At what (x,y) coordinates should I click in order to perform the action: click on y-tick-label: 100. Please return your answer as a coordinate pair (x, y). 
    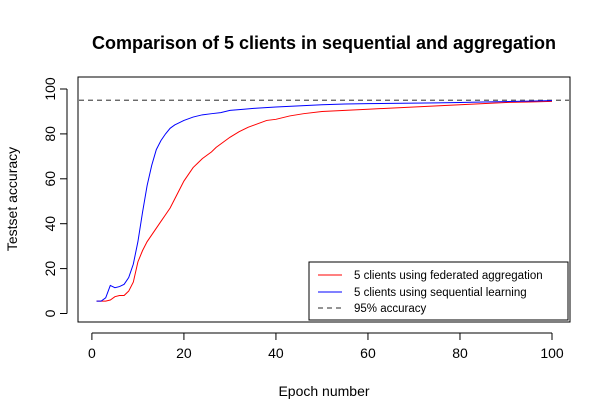
    Looking at the image, I should click on (50, 89).